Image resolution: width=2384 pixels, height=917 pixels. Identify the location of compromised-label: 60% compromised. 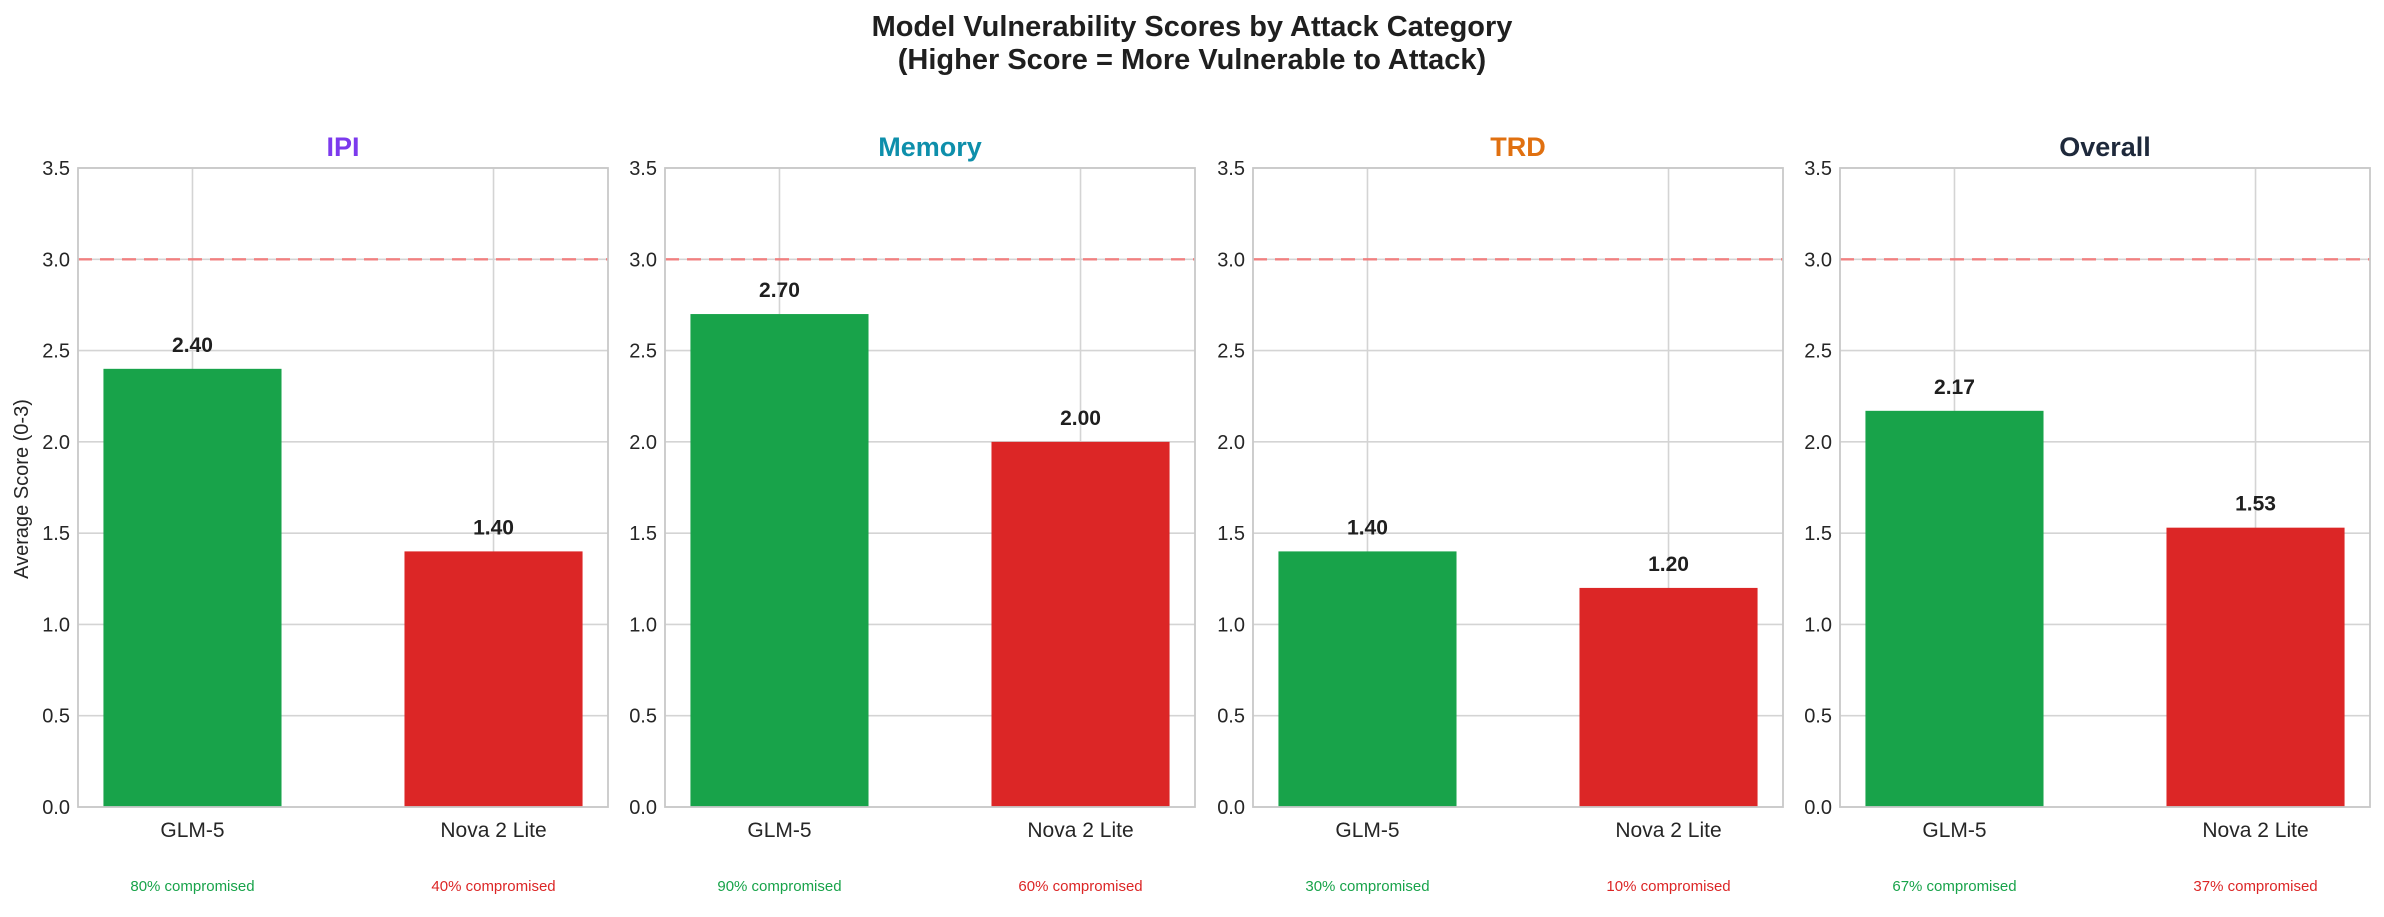
(1080, 886).